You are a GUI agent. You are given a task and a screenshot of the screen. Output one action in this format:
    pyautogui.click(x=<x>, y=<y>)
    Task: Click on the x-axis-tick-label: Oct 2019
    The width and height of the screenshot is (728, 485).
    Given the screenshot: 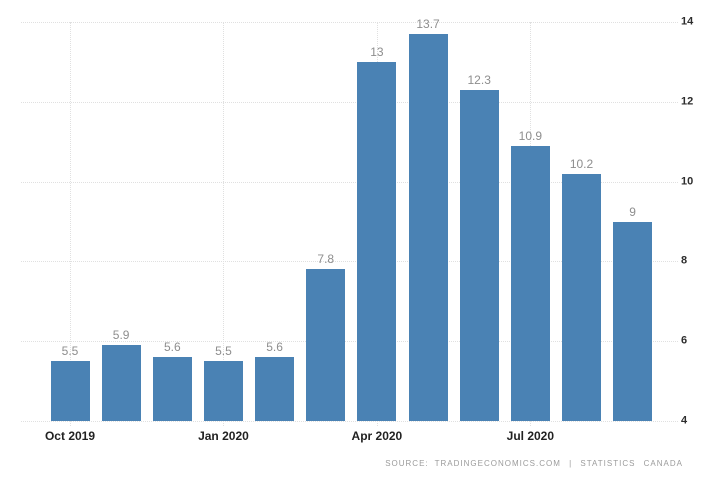 What is the action you would take?
    pyautogui.click(x=70, y=436)
    